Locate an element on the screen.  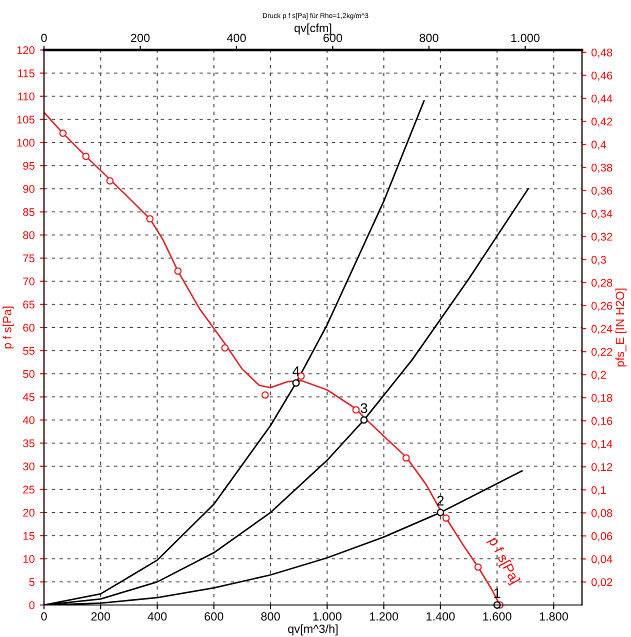
y-tick-label: 55 is located at coordinates (29, 351).